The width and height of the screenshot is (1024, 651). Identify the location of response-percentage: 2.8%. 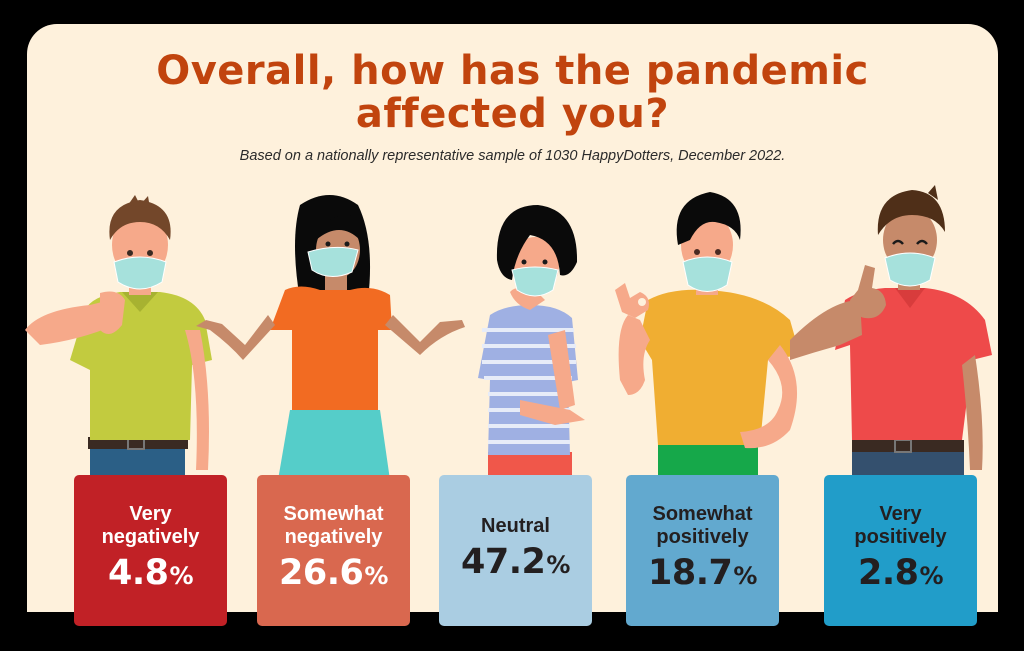
(900, 573).